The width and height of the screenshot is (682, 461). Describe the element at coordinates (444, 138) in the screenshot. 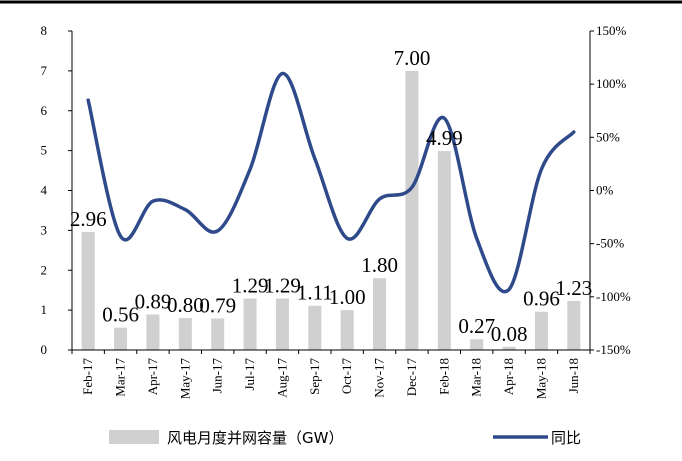

I see `bar-data-label: 4.99` at that location.